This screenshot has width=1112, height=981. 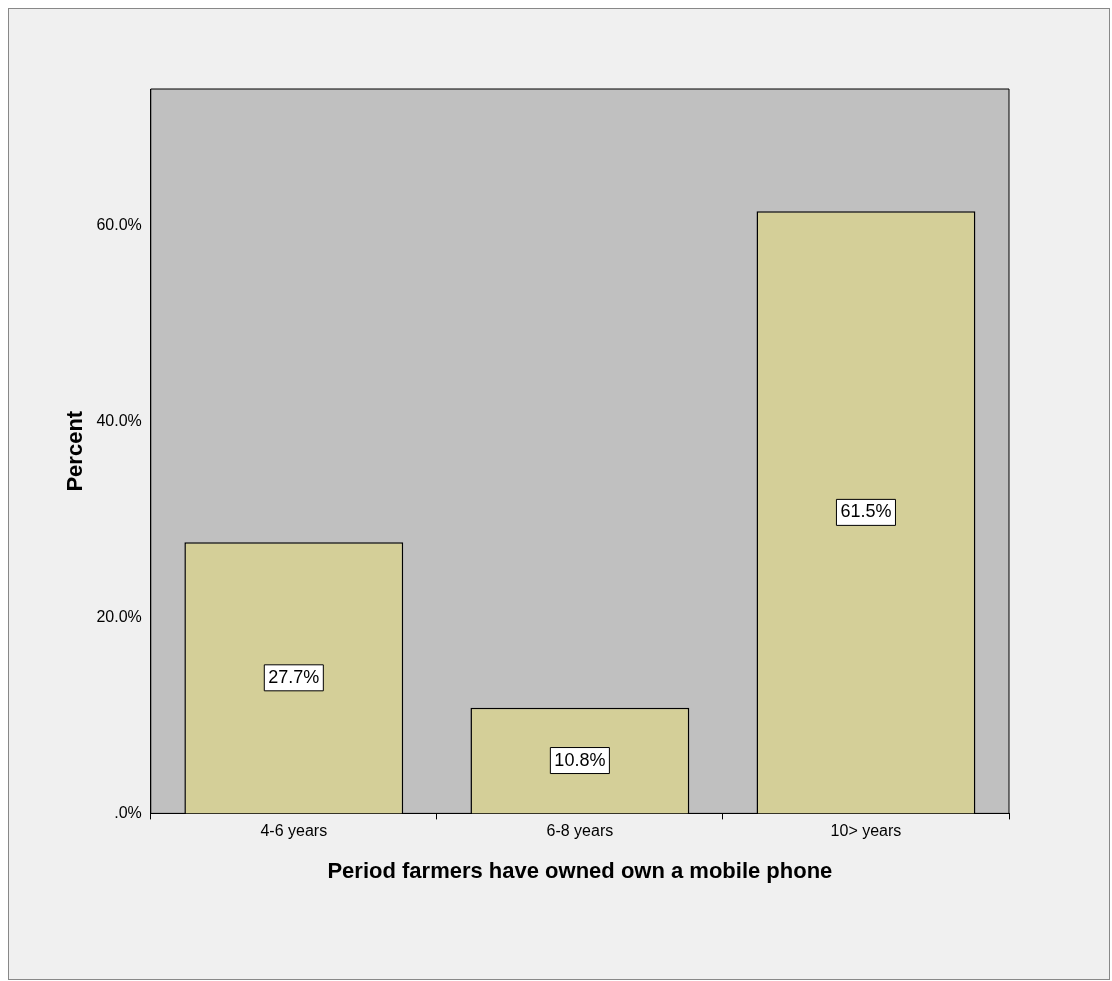 I want to click on y-tick-label: 20.0%, so click(x=119, y=617).